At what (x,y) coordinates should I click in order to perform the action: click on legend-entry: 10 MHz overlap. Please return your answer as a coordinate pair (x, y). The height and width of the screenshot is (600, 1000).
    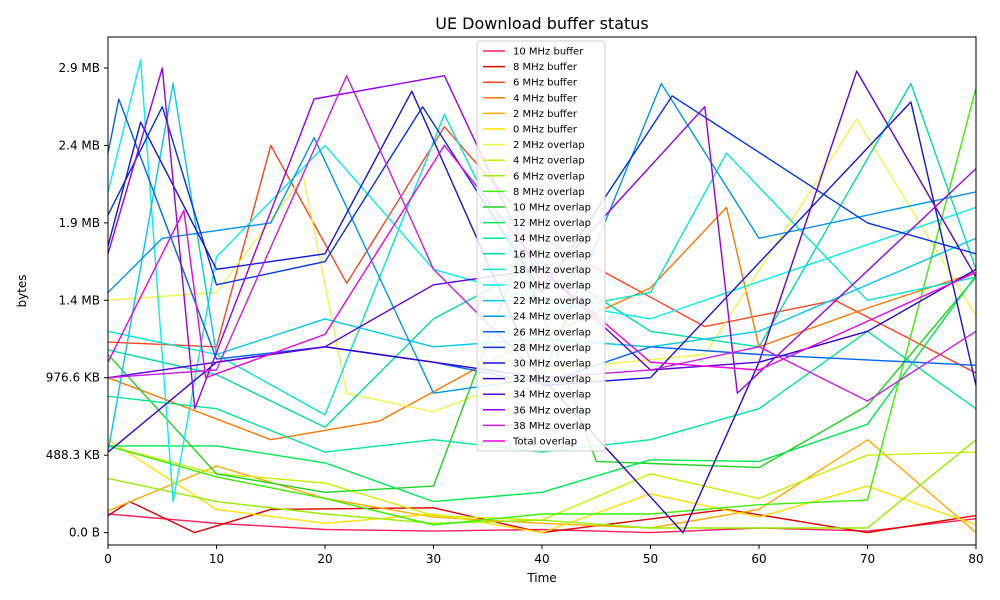
    Looking at the image, I should click on (552, 208).